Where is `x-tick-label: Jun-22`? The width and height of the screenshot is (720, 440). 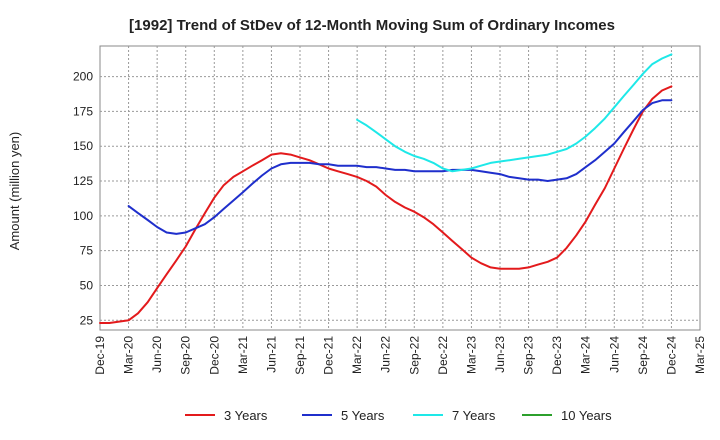
x-tick-label: Jun-22 is located at coordinates (386, 354).